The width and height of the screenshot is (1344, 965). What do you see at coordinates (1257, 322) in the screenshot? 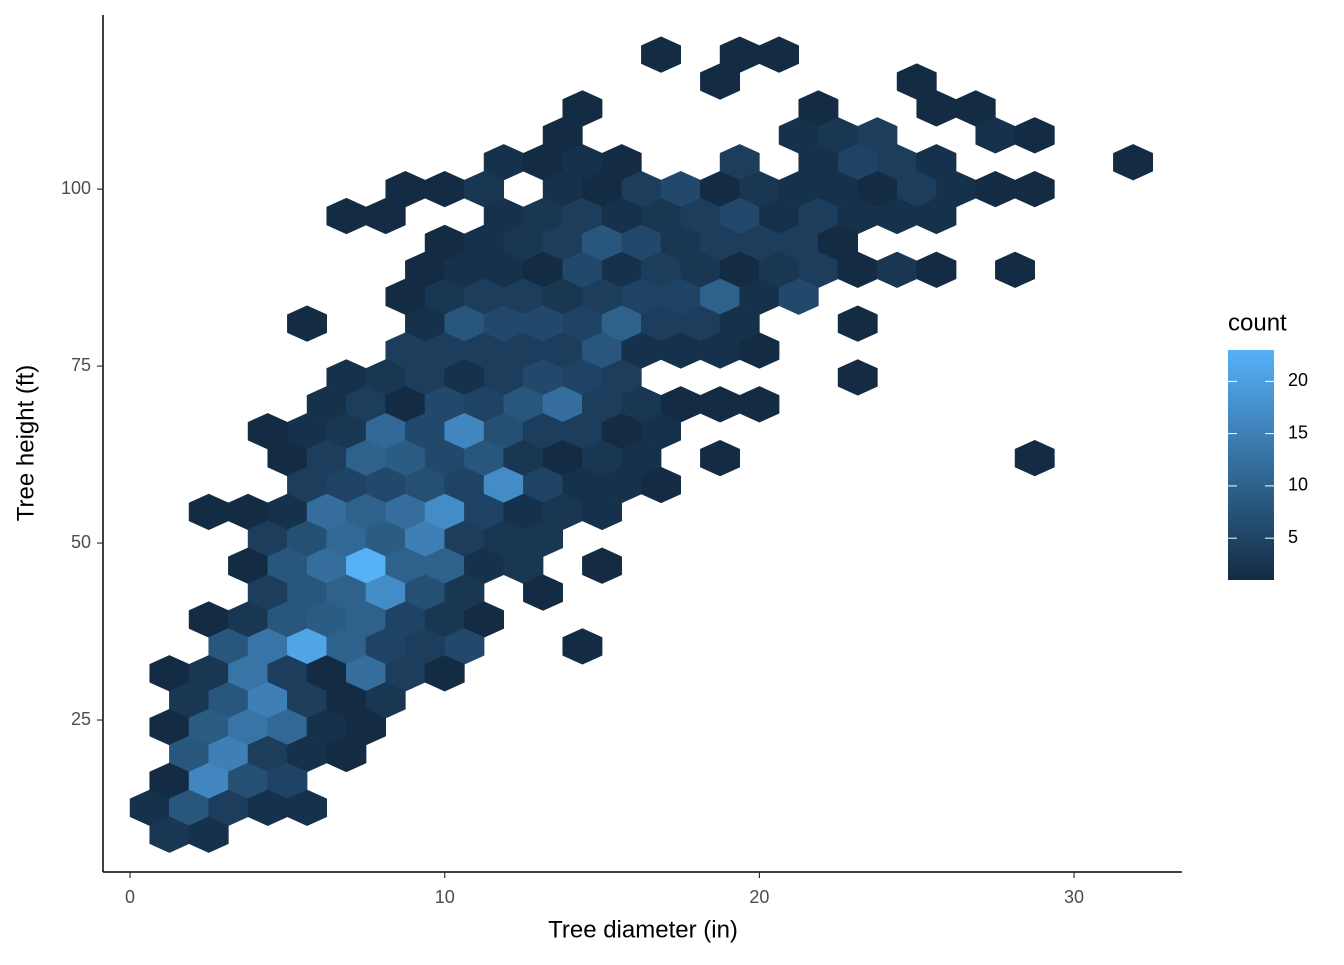
I see `legend-title: count` at bounding box center [1257, 322].